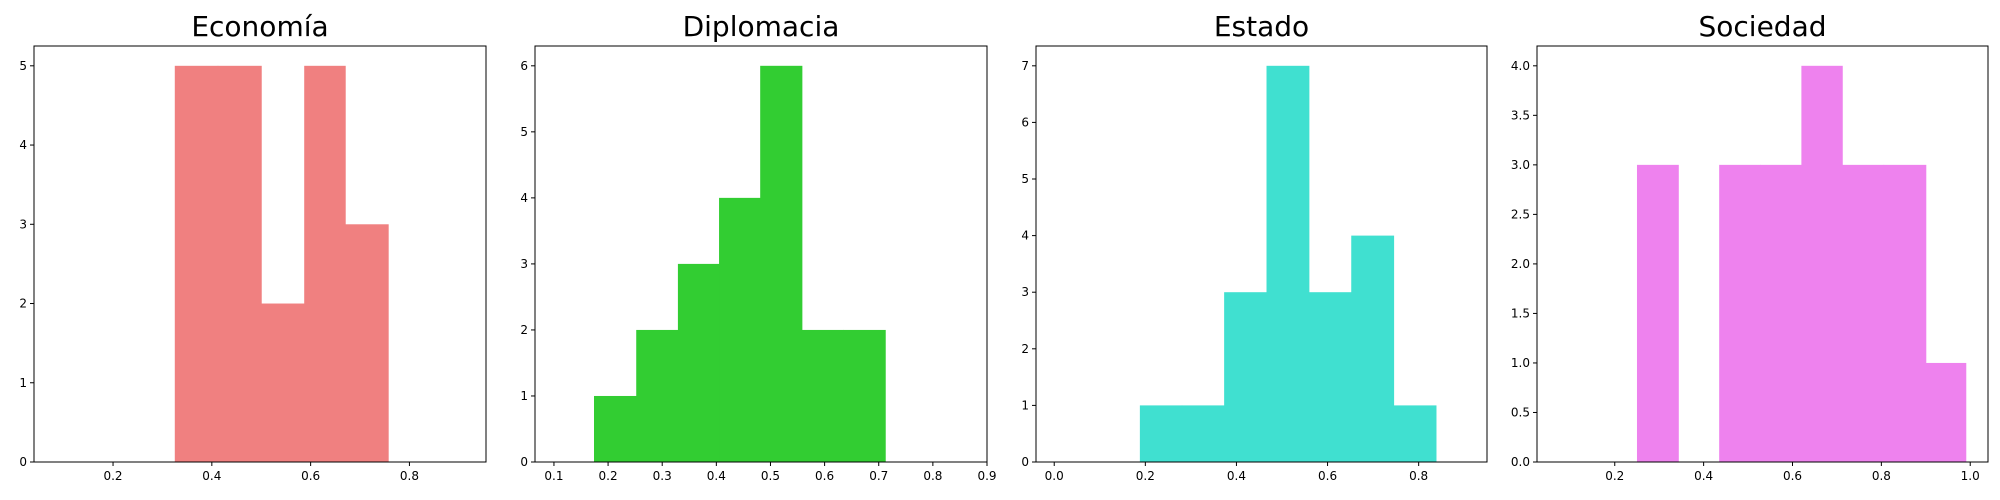 This screenshot has width=2000, height=500. What do you see at coordinates (1762, 26) in the screenshot?
I see `chart-title: Sociedad` at bounding box center [1762, 26].